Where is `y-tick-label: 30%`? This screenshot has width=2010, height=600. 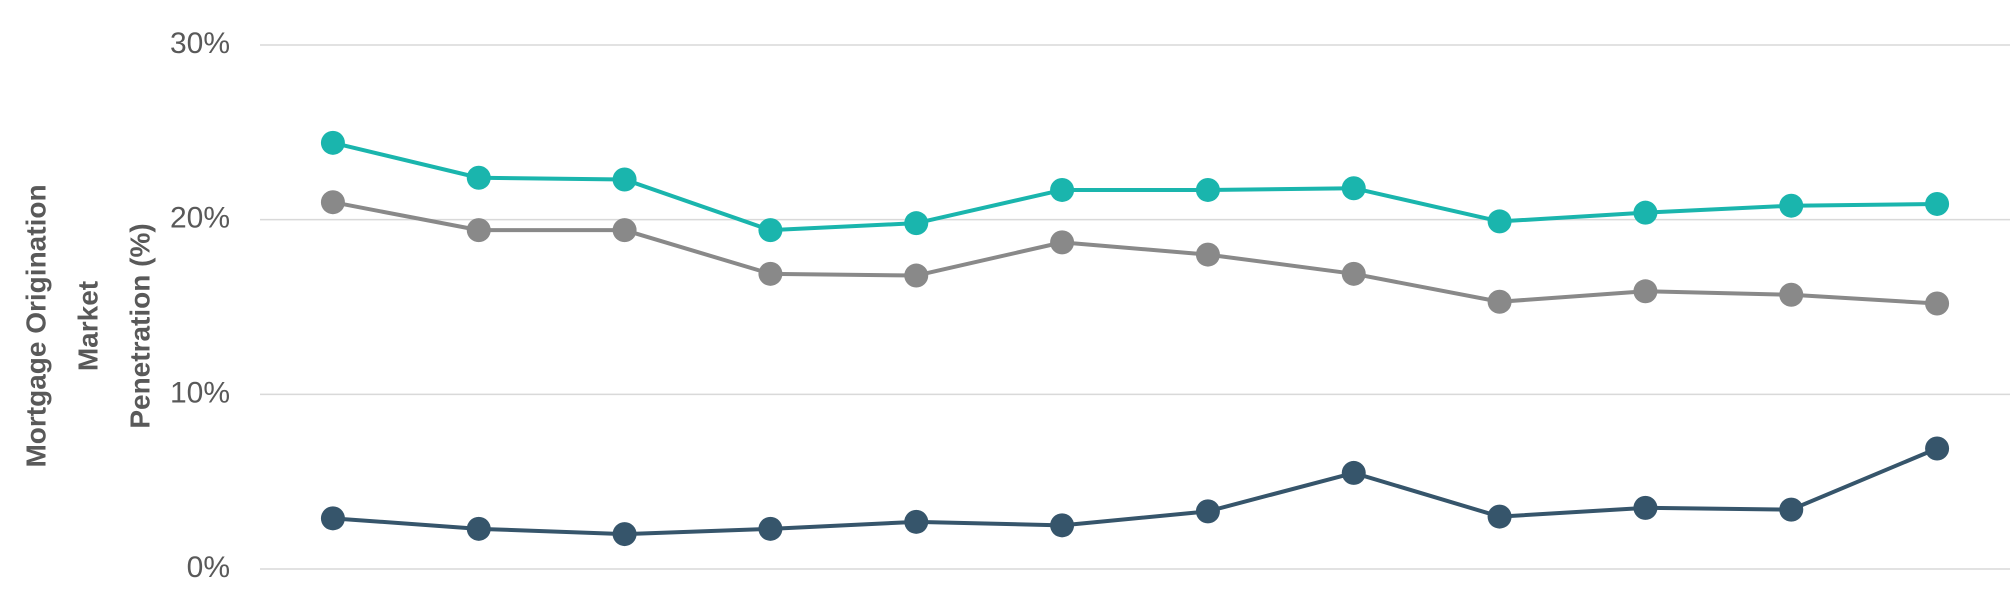
y-tick-label: 30% is located at coordinates (200, 43).